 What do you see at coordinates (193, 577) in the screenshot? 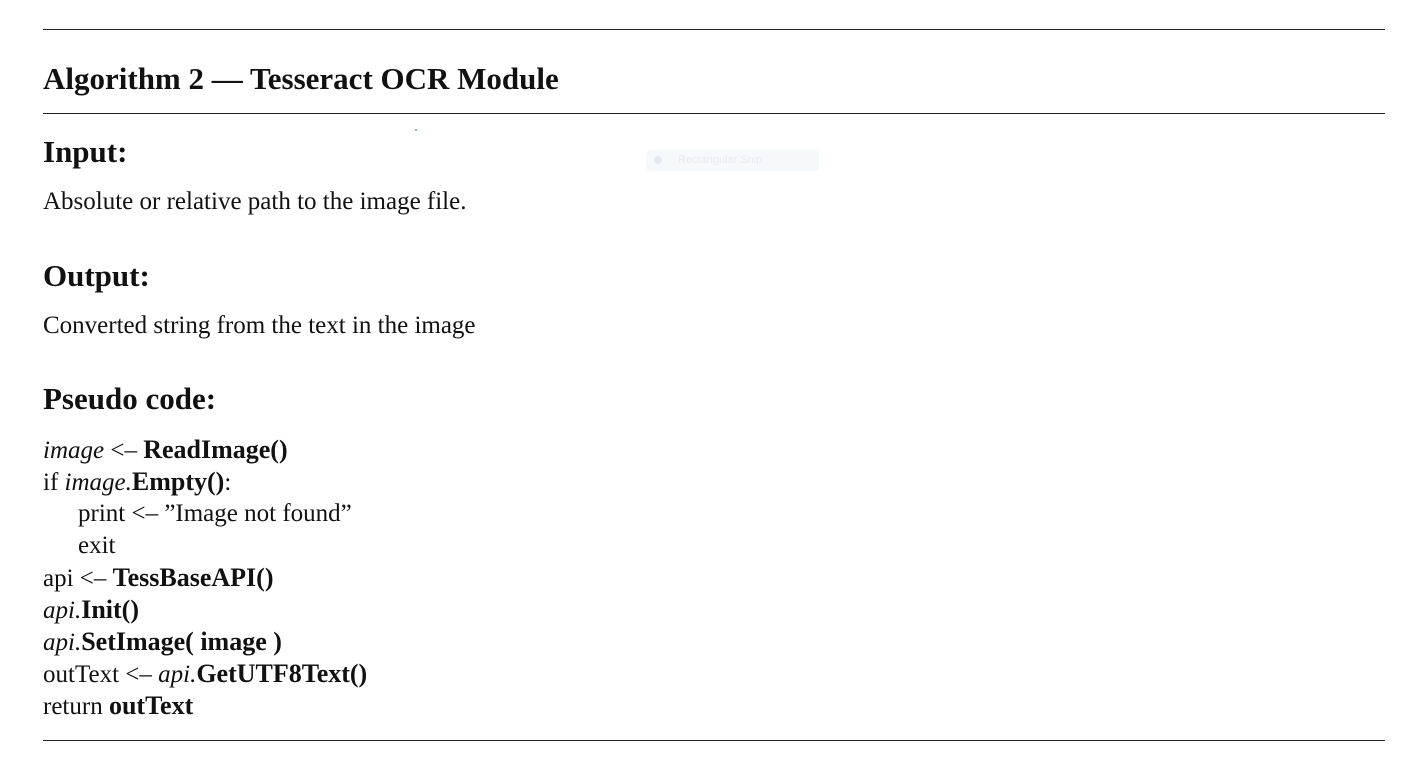
I see `code-call: TessBaseAPI()` at bounding box center [193, 577].